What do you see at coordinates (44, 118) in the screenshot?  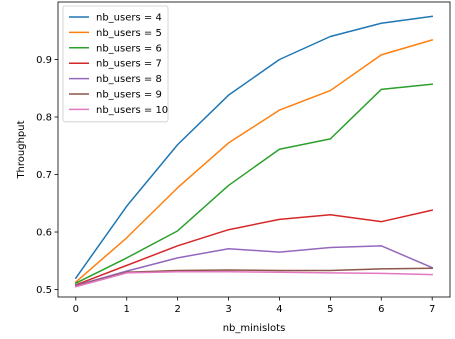 I see `y-tick-label-3: 0.8` at bounding box center [44, 118].